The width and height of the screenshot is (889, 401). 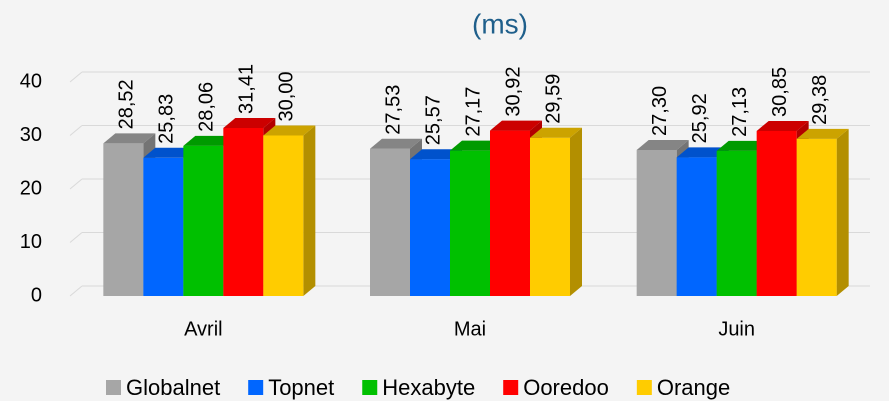 What do you see at coordinates (470, 329) in the screenshot?
I see `x-tick-label: Mai` at bounding box center [470, 329].